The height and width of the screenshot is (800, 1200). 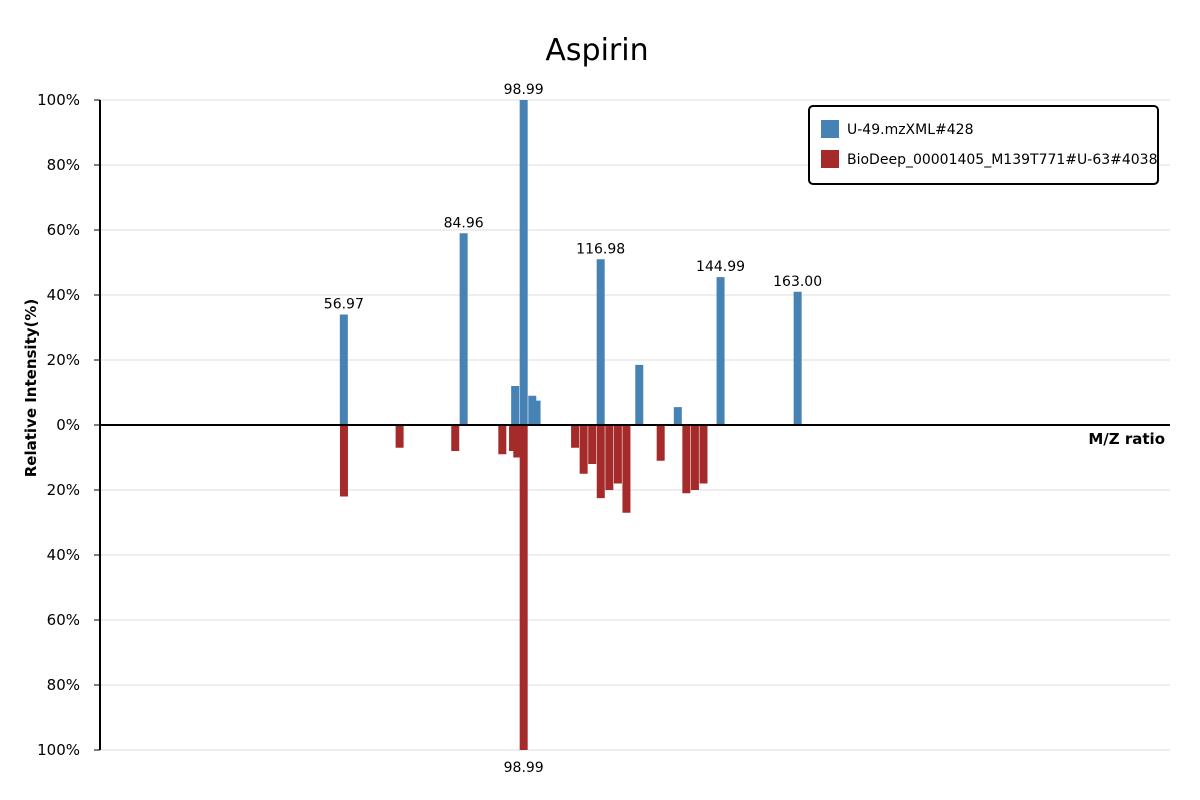 What do you see at coordinates (830, 159) in the screenshot?
I see `legend-swatch-library` at bounding box center [830, 159].